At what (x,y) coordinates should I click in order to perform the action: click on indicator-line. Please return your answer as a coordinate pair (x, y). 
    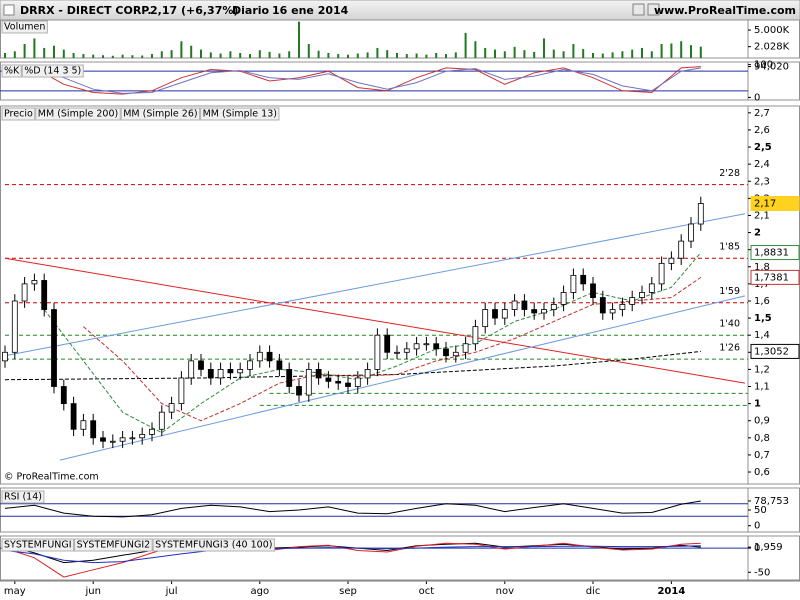
    Looking at the image, I should click on (352, 559).